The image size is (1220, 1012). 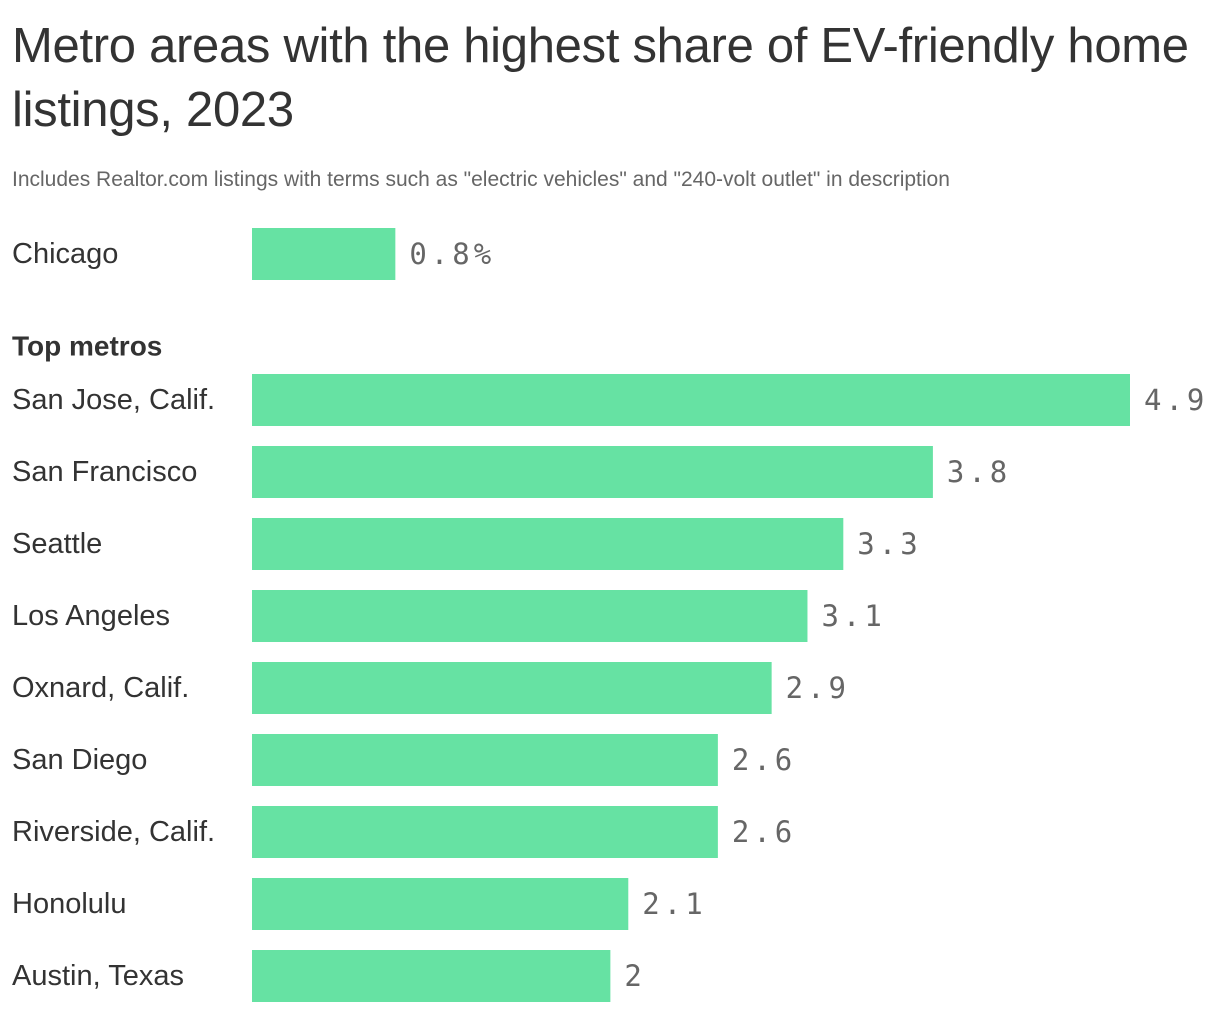 What do you see at coordinates (485, 832) in the screenshot?
I see `bar-6-bar` at bounding box center [485, 832].